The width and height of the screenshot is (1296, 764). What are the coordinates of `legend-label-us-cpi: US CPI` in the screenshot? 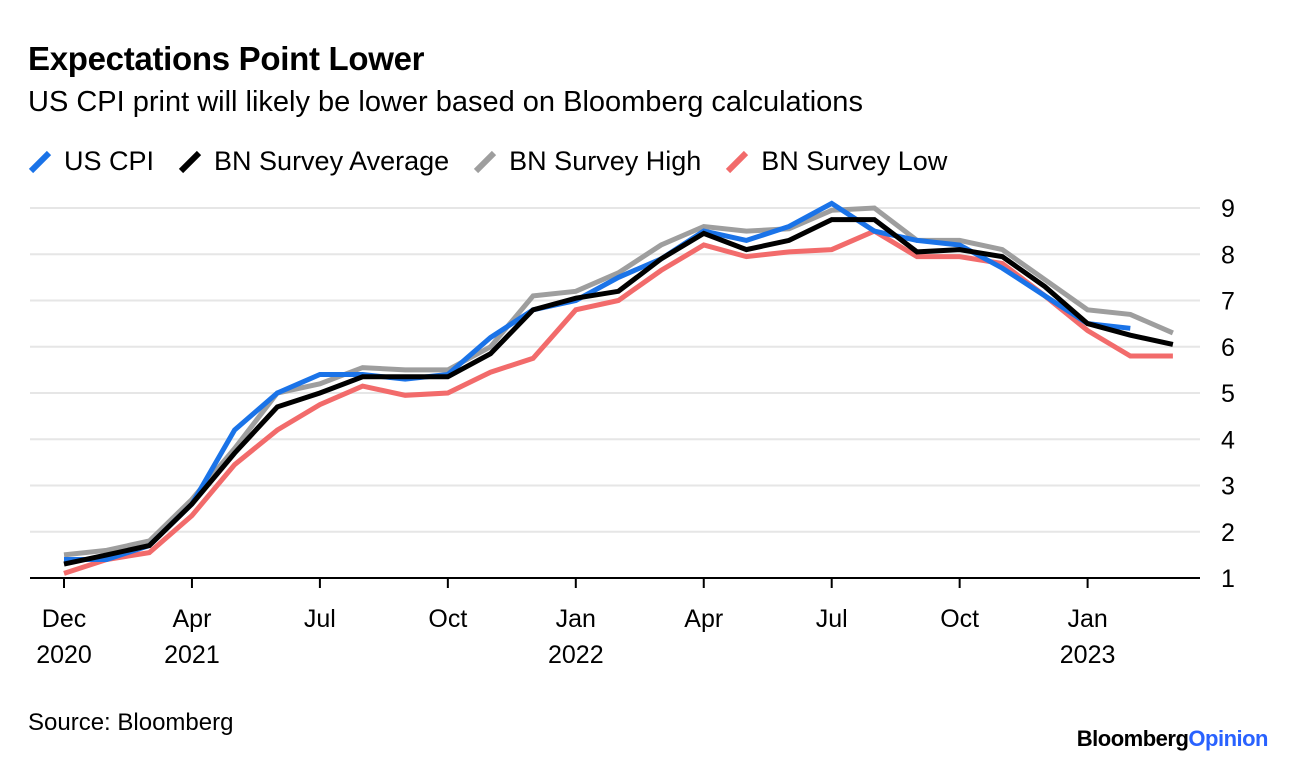 It's located at (109, 161).